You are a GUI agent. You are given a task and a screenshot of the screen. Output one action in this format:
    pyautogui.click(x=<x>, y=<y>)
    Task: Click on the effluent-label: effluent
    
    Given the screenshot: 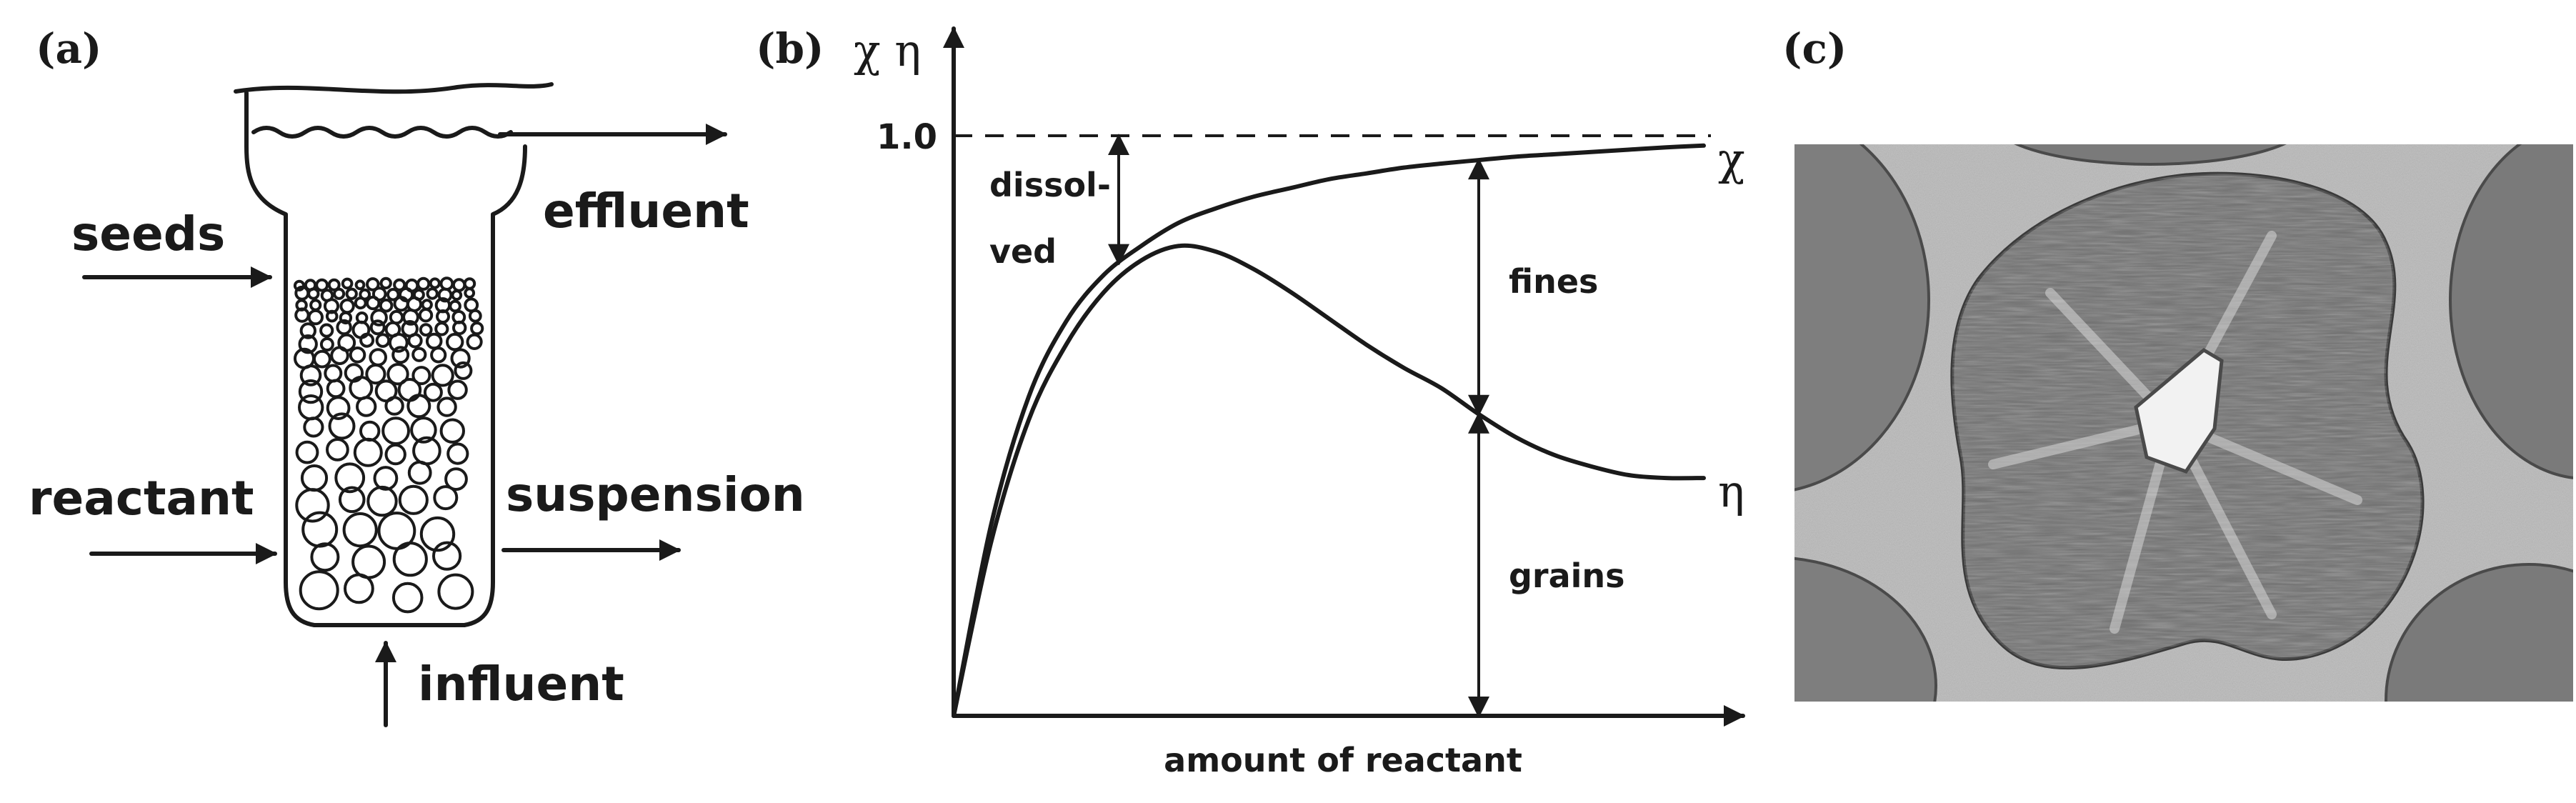 What is the action you would take?
    pyautogui.click(x=646, y=212)
    